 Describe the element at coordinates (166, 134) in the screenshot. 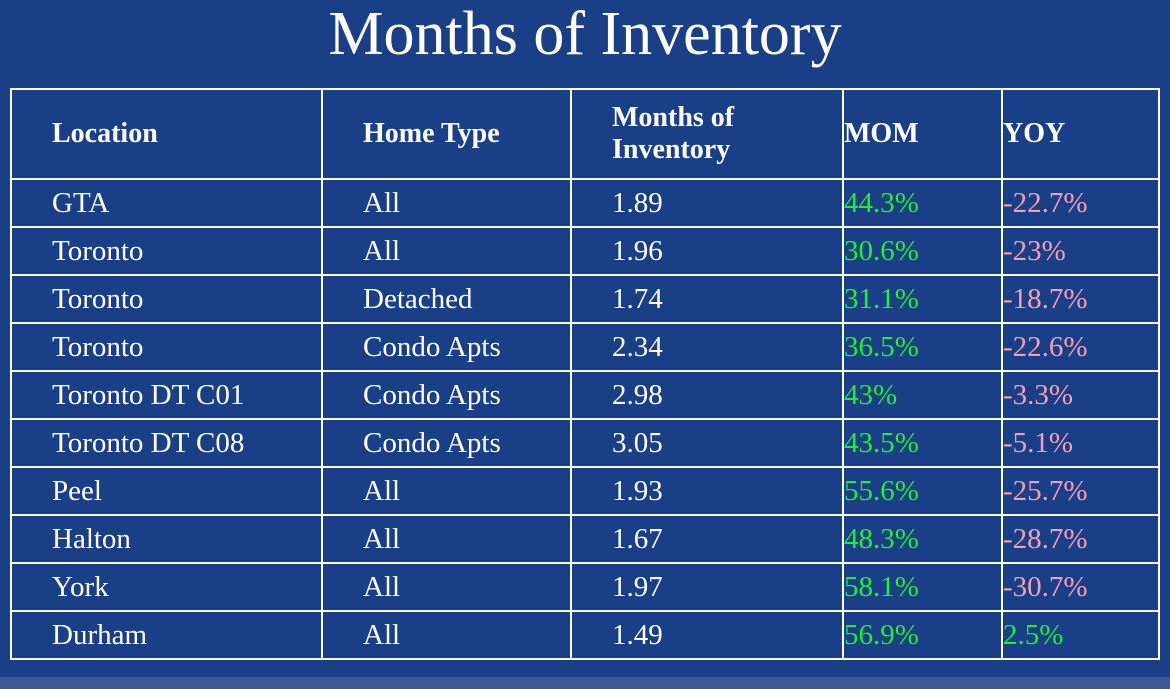

I see `header-location: Location` at that location.